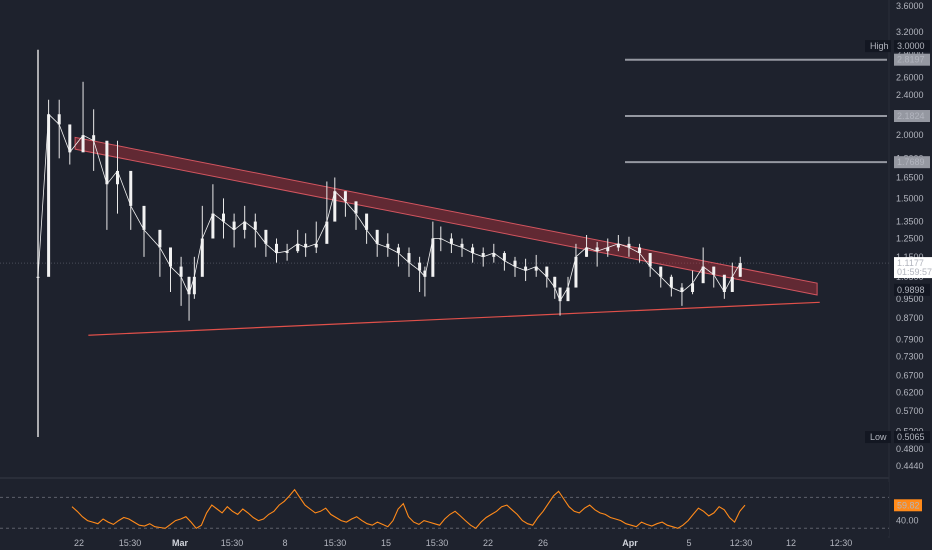 The image size is (932, 550). Describe the element at coordinates (910, 238) in the screenshot. I see `y-tick-label: 1.2500` at that location.